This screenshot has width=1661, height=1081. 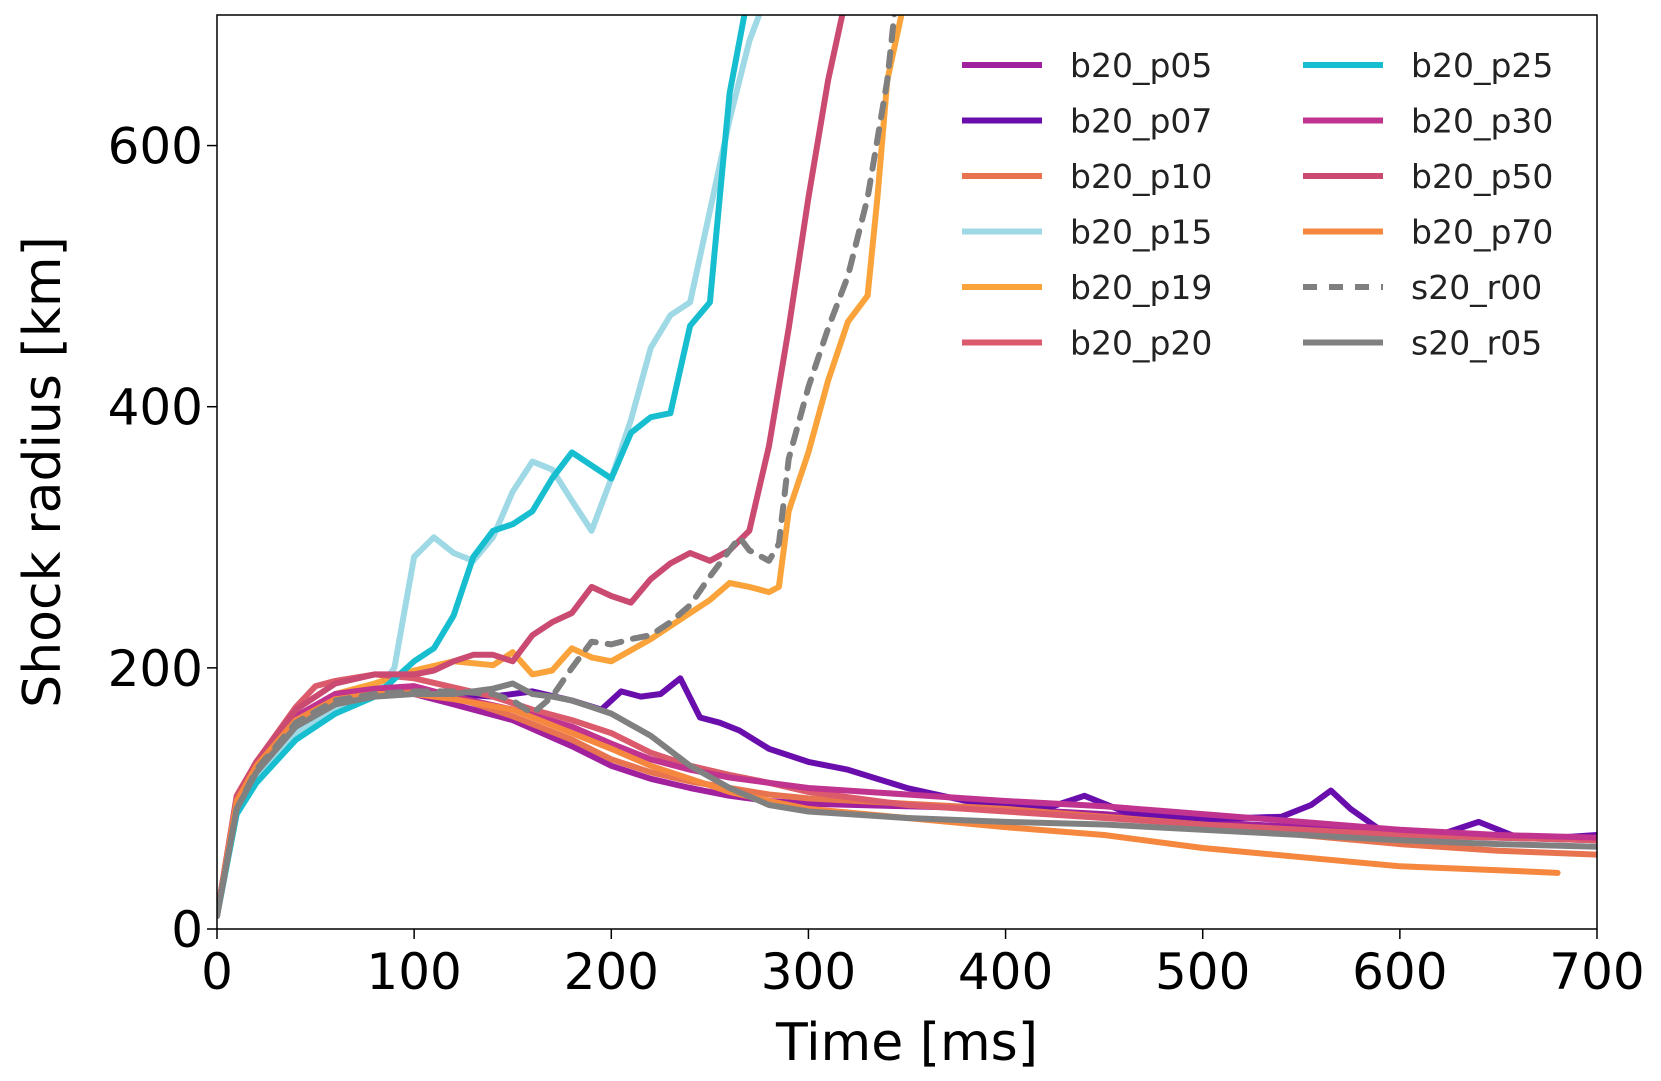 I want to click on legend-entry-b20_p70: b20_p70, so click(x=1428, y=232).